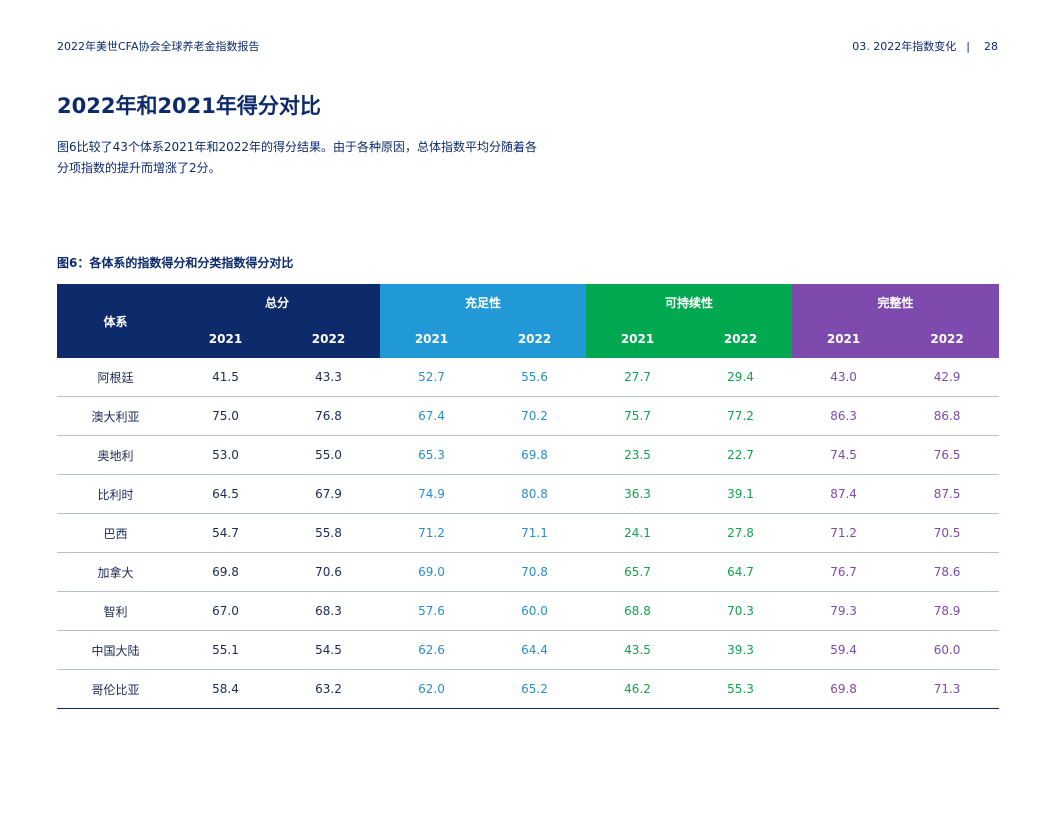 The width and height of the screenshot is (1056, 816). What do you see at coordinates (432, 455) in the screenshot?
I see `score-cell: 65.3` at bounding box center [432, 455].